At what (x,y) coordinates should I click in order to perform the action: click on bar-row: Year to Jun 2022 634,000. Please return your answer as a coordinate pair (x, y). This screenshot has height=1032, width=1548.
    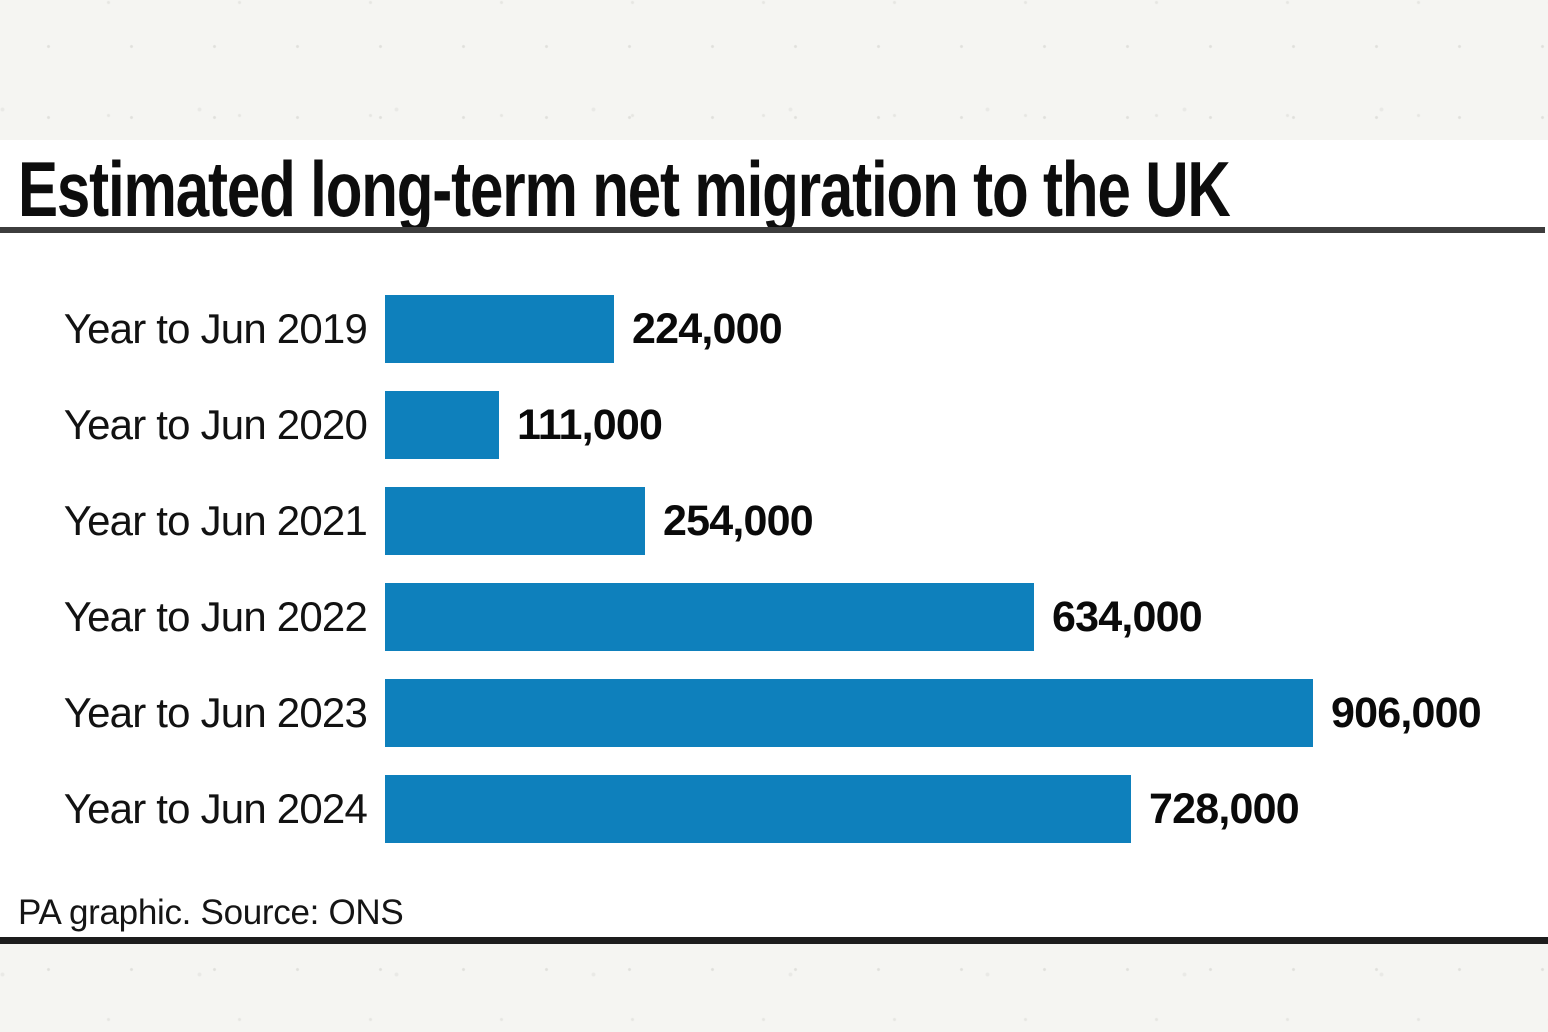
    Looking at the image, I should click on (774, 617).